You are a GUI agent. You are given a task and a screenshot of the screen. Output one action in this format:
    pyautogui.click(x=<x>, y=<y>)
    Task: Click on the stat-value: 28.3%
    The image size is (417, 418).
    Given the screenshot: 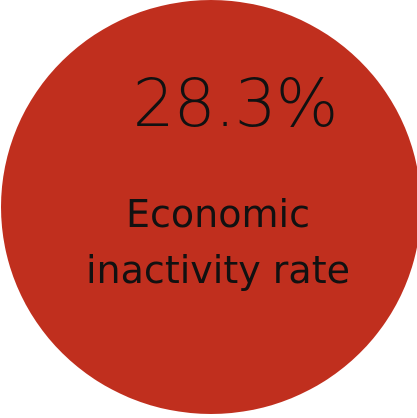 What is the action you would take?
    pyautogui.click(x=235, y=103)
    